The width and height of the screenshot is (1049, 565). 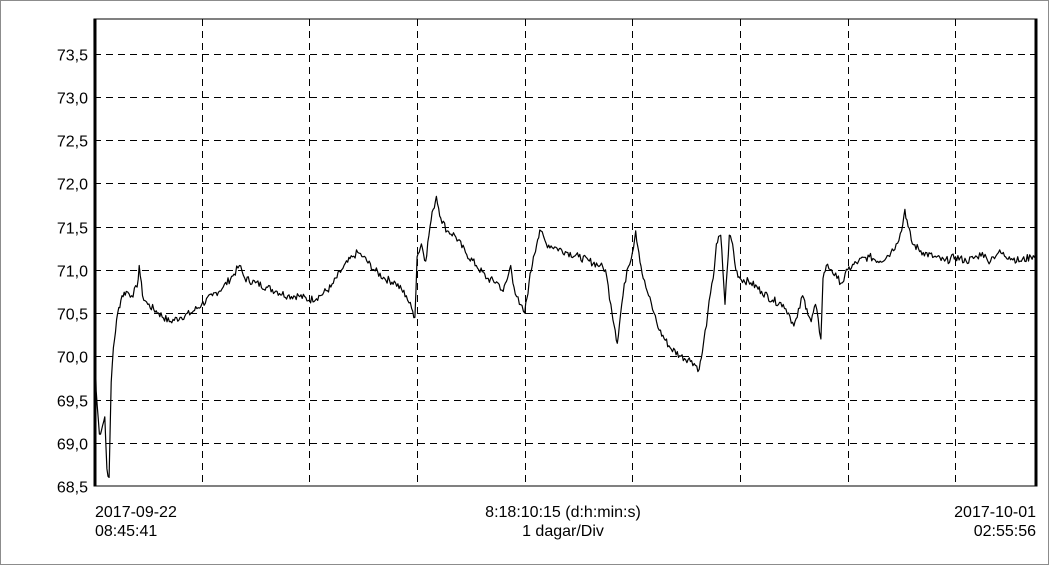 I want to click on y-tick-label: 72,5, so click(x=72, y=142).